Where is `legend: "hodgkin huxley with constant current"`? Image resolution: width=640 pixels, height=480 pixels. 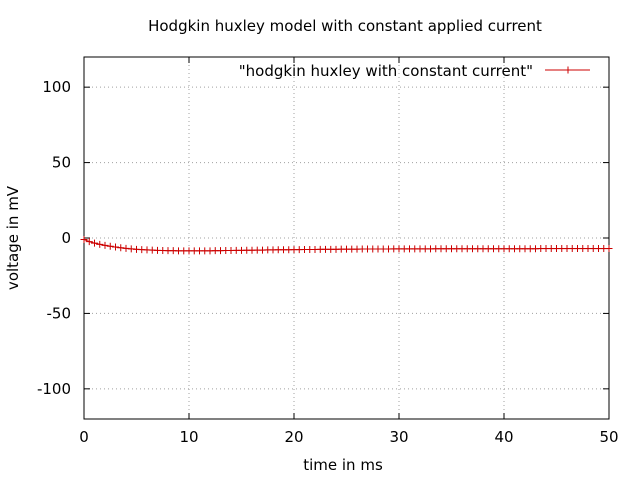 legend: "hodgkin huxley with constant current" is located at coordinates (414, 71).